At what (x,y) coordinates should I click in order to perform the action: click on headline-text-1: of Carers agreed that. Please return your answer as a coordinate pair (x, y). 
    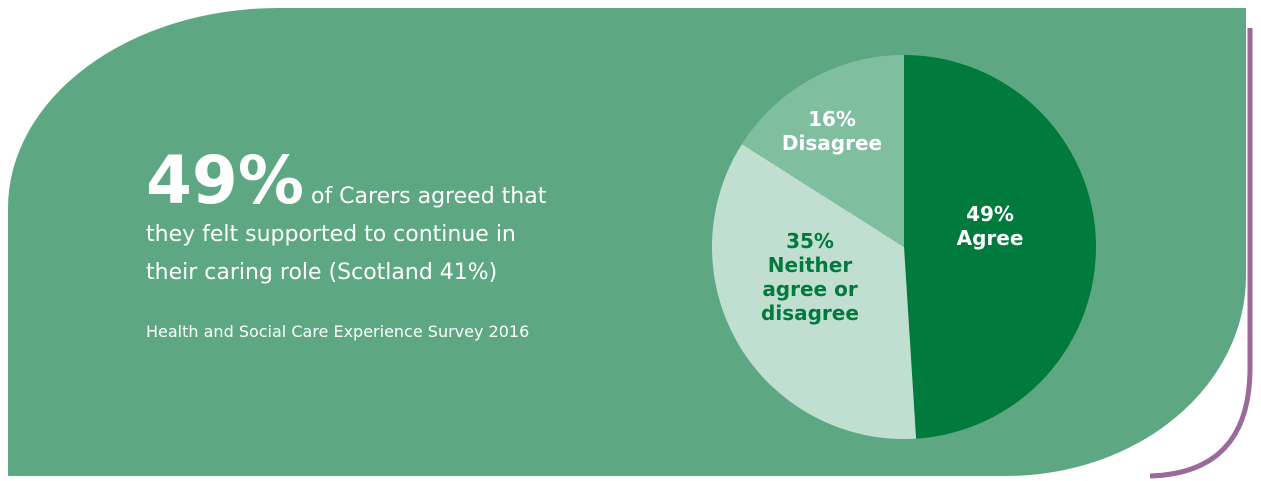
    Looking at the image, I should click on (425, 196).